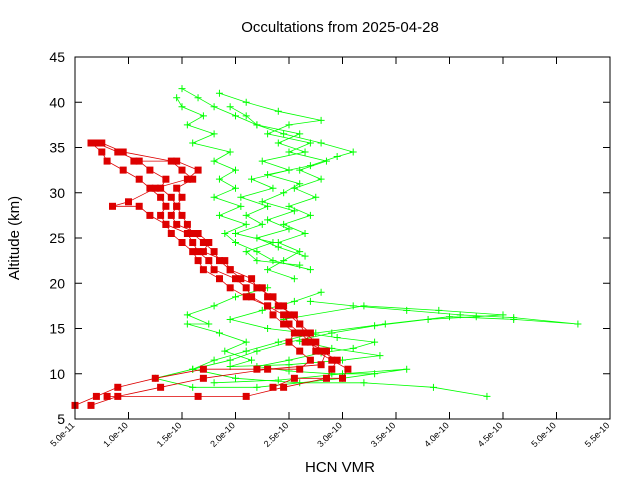 This screenshot has width=640, height=480. Describe the element at coordinates (57, 238) in the screenshot. I see `y-tick-label: 25` at that location.